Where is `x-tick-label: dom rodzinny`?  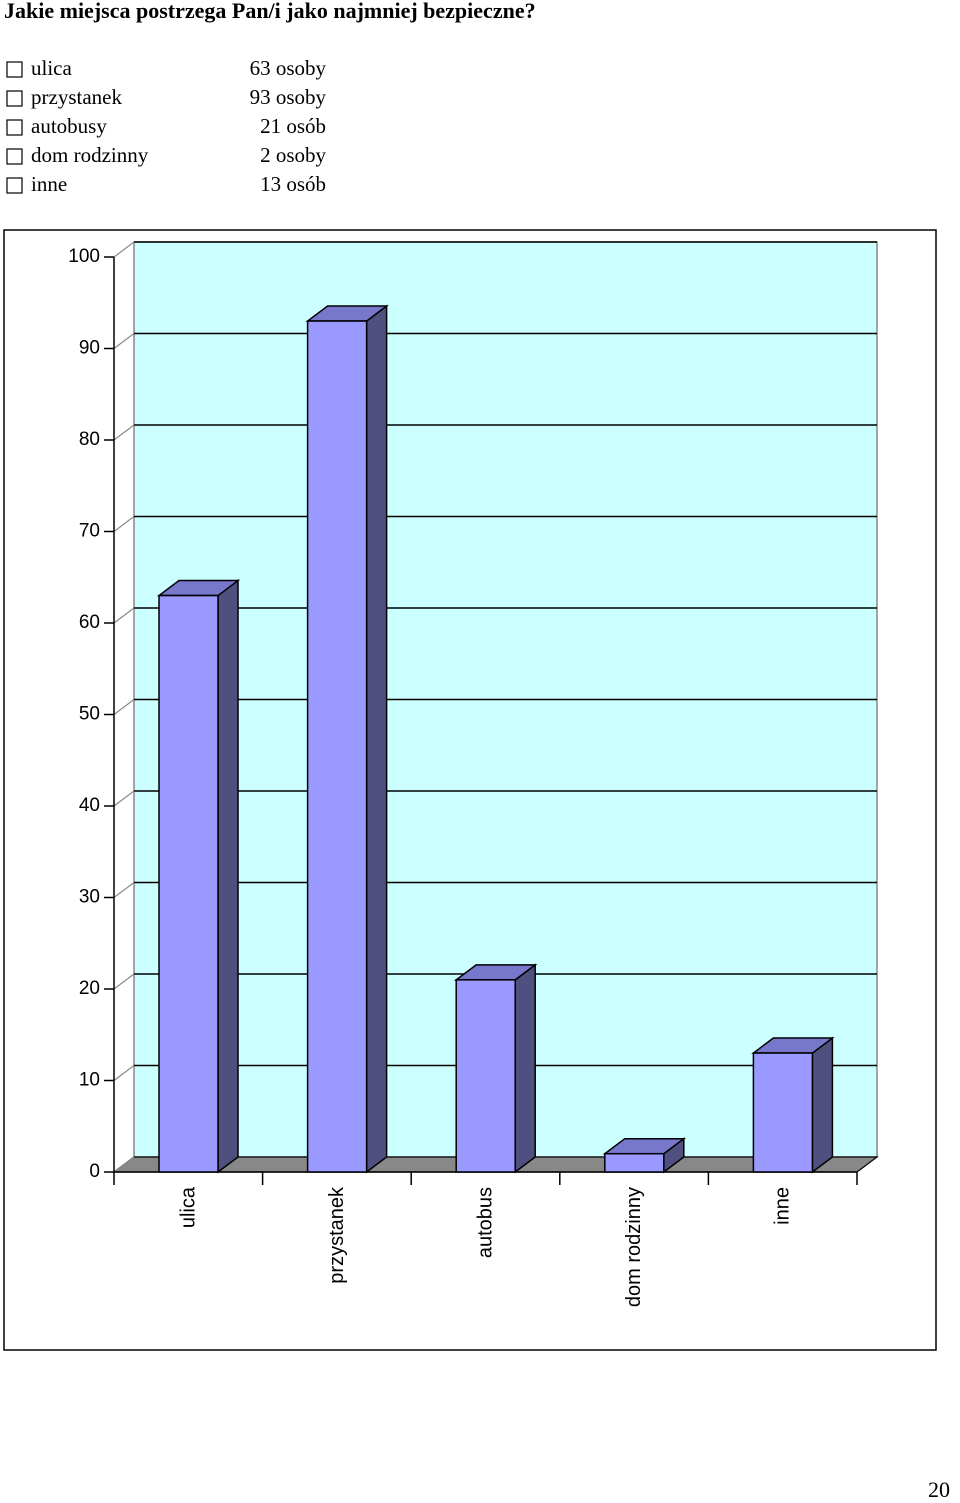
x-tick-label: dom rodzinny is located at coordinates (634, 1247).